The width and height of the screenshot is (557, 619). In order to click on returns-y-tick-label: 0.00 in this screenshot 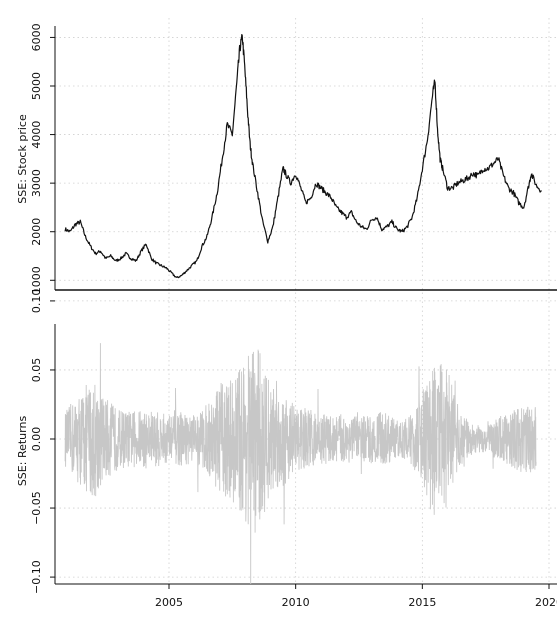, I will do `click(36, 439)`.